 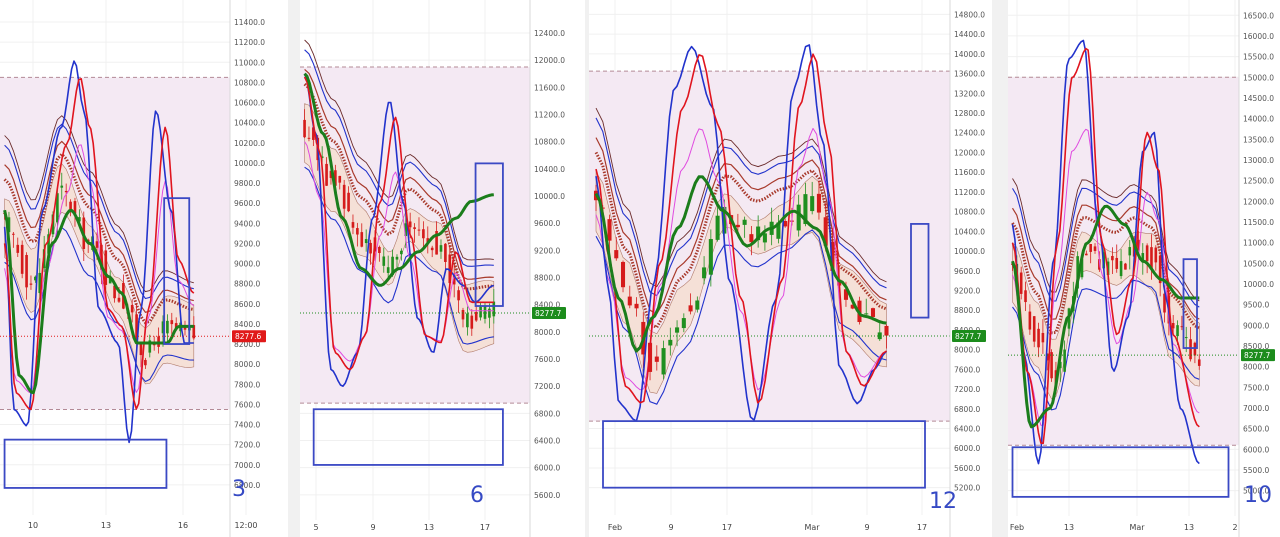 What do you see at coordinates (315, 527) in the screenshot?
I see `x-tick-label: 5` at bounding box center [315, 527].